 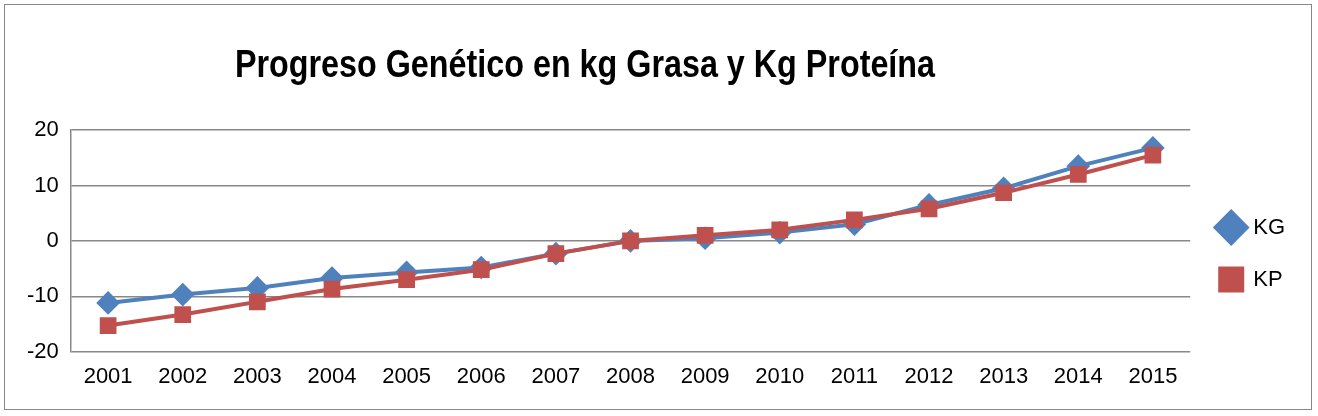 I want to click on x-tick-label: 2003, so click(x=257, y=375).